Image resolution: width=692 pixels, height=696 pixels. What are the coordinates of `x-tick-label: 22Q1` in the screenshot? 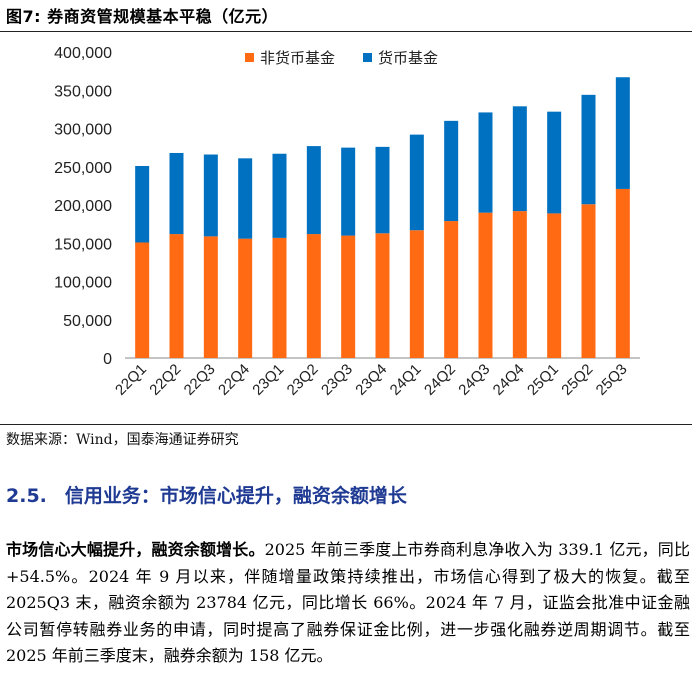 It's located at (131, 380).